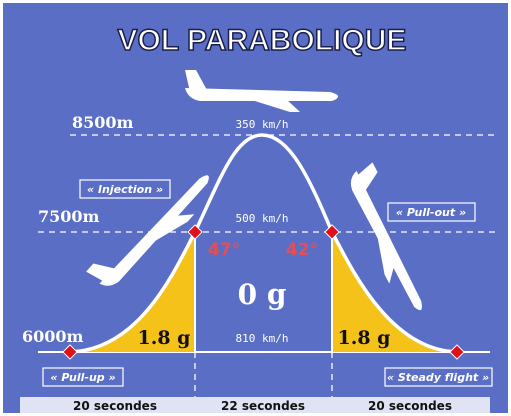 This screenshot has height=416, width=511. I want to click on phase-label: « Pull-up », so click(82, 377).